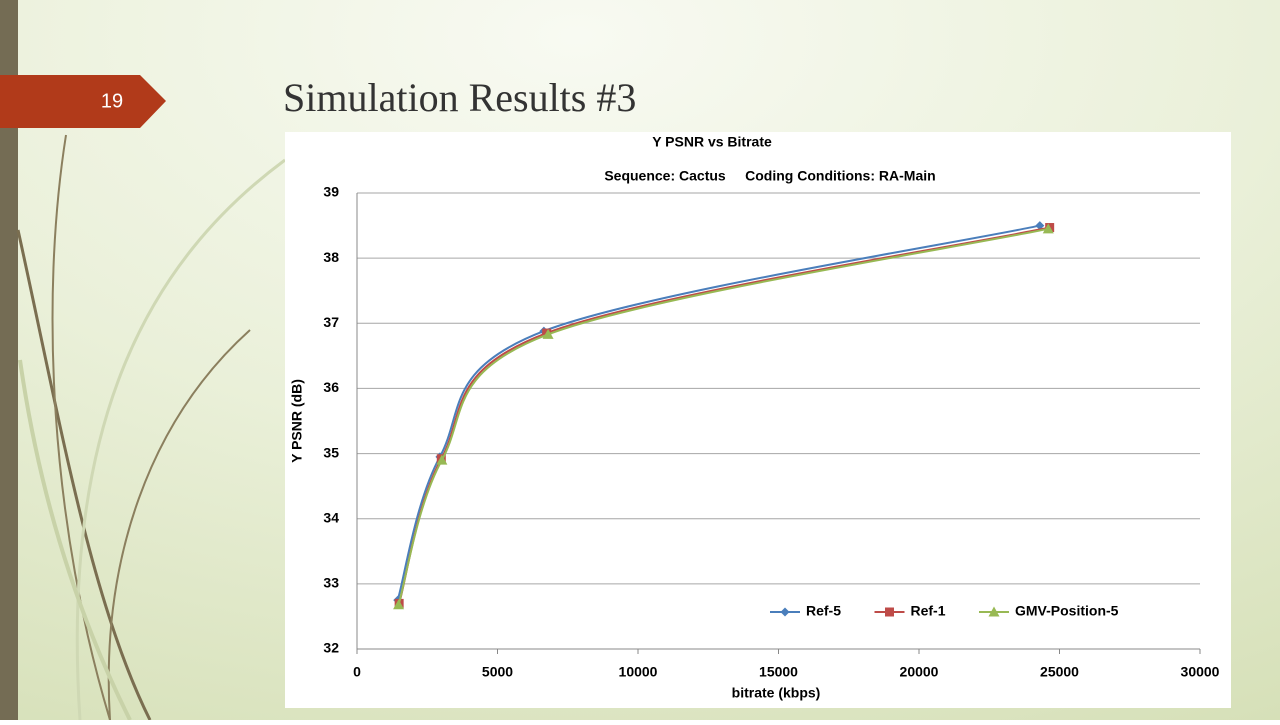 This screenshot has height=725, width=1280. I want to click on y-tick-label: 33, so click(331, 583).